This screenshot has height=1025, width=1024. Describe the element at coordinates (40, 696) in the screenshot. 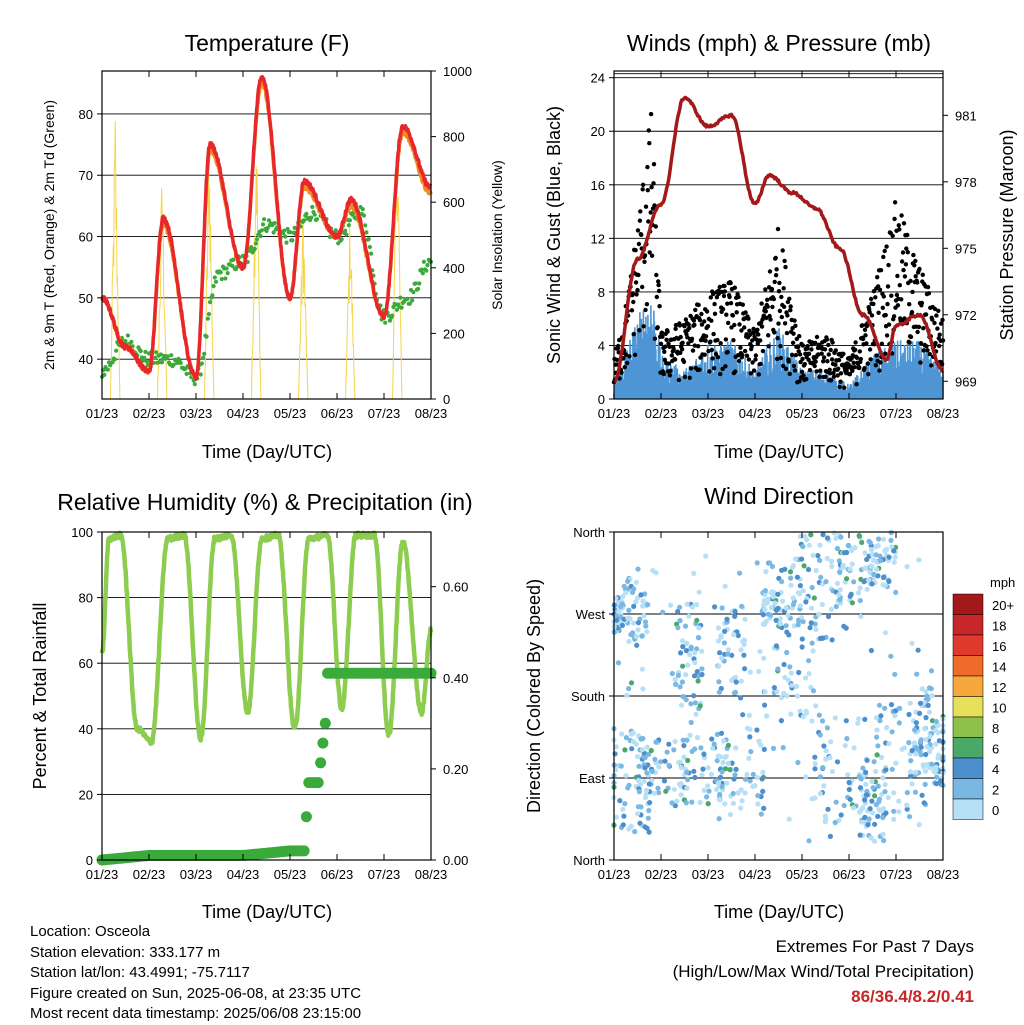

I see `humidity-ylabel: Percent & Total Rainfall` at that location.